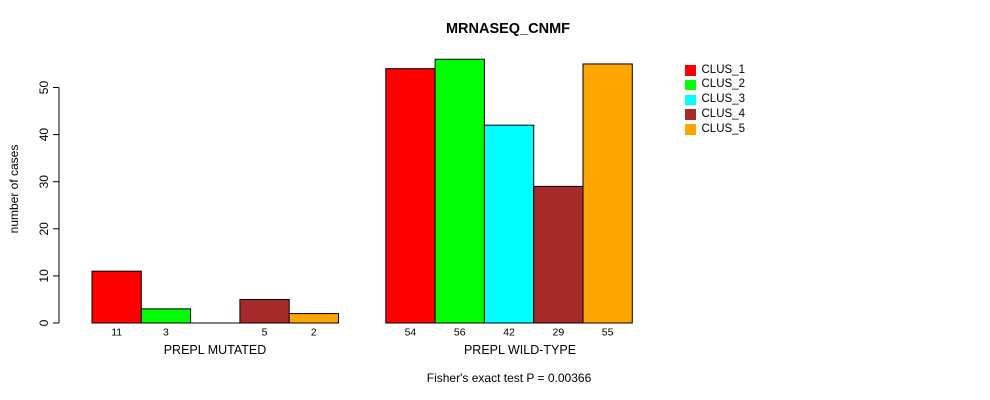  I want to click on bar-value-label: 54, so click(411, 333).